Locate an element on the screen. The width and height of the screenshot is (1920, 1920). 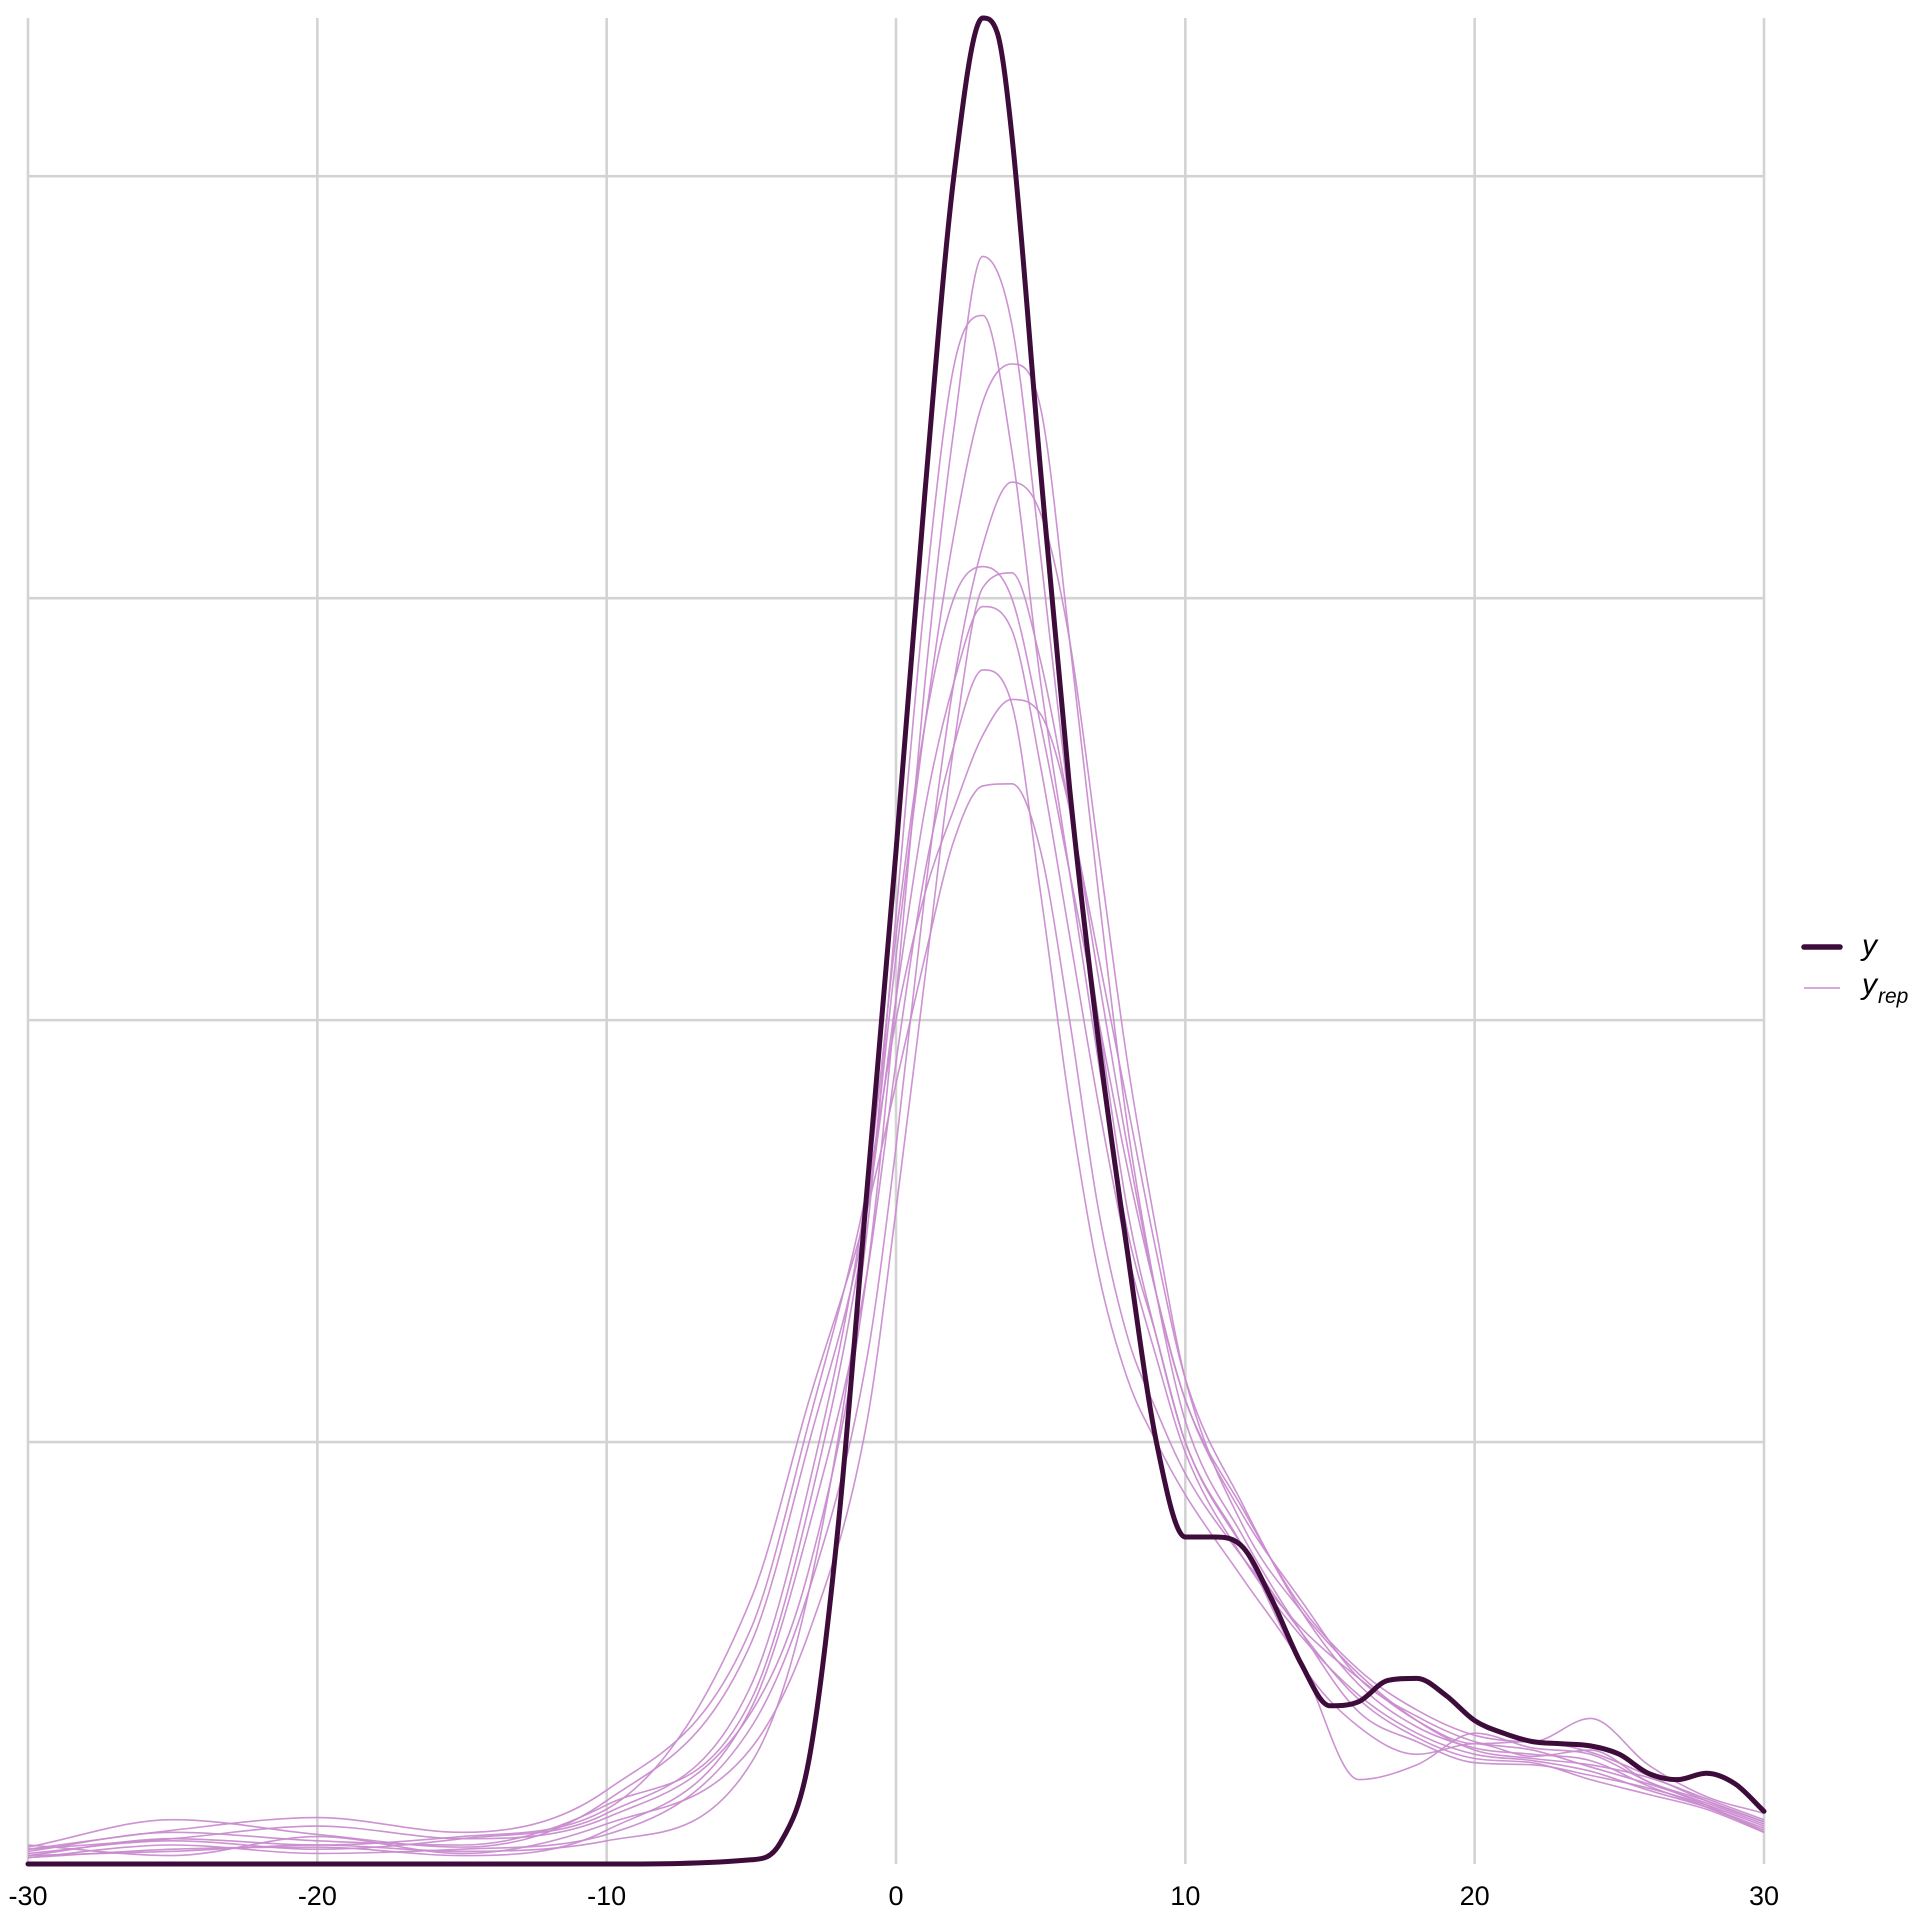
x-tick-label: -20 is located at coordinates (317, 1896).